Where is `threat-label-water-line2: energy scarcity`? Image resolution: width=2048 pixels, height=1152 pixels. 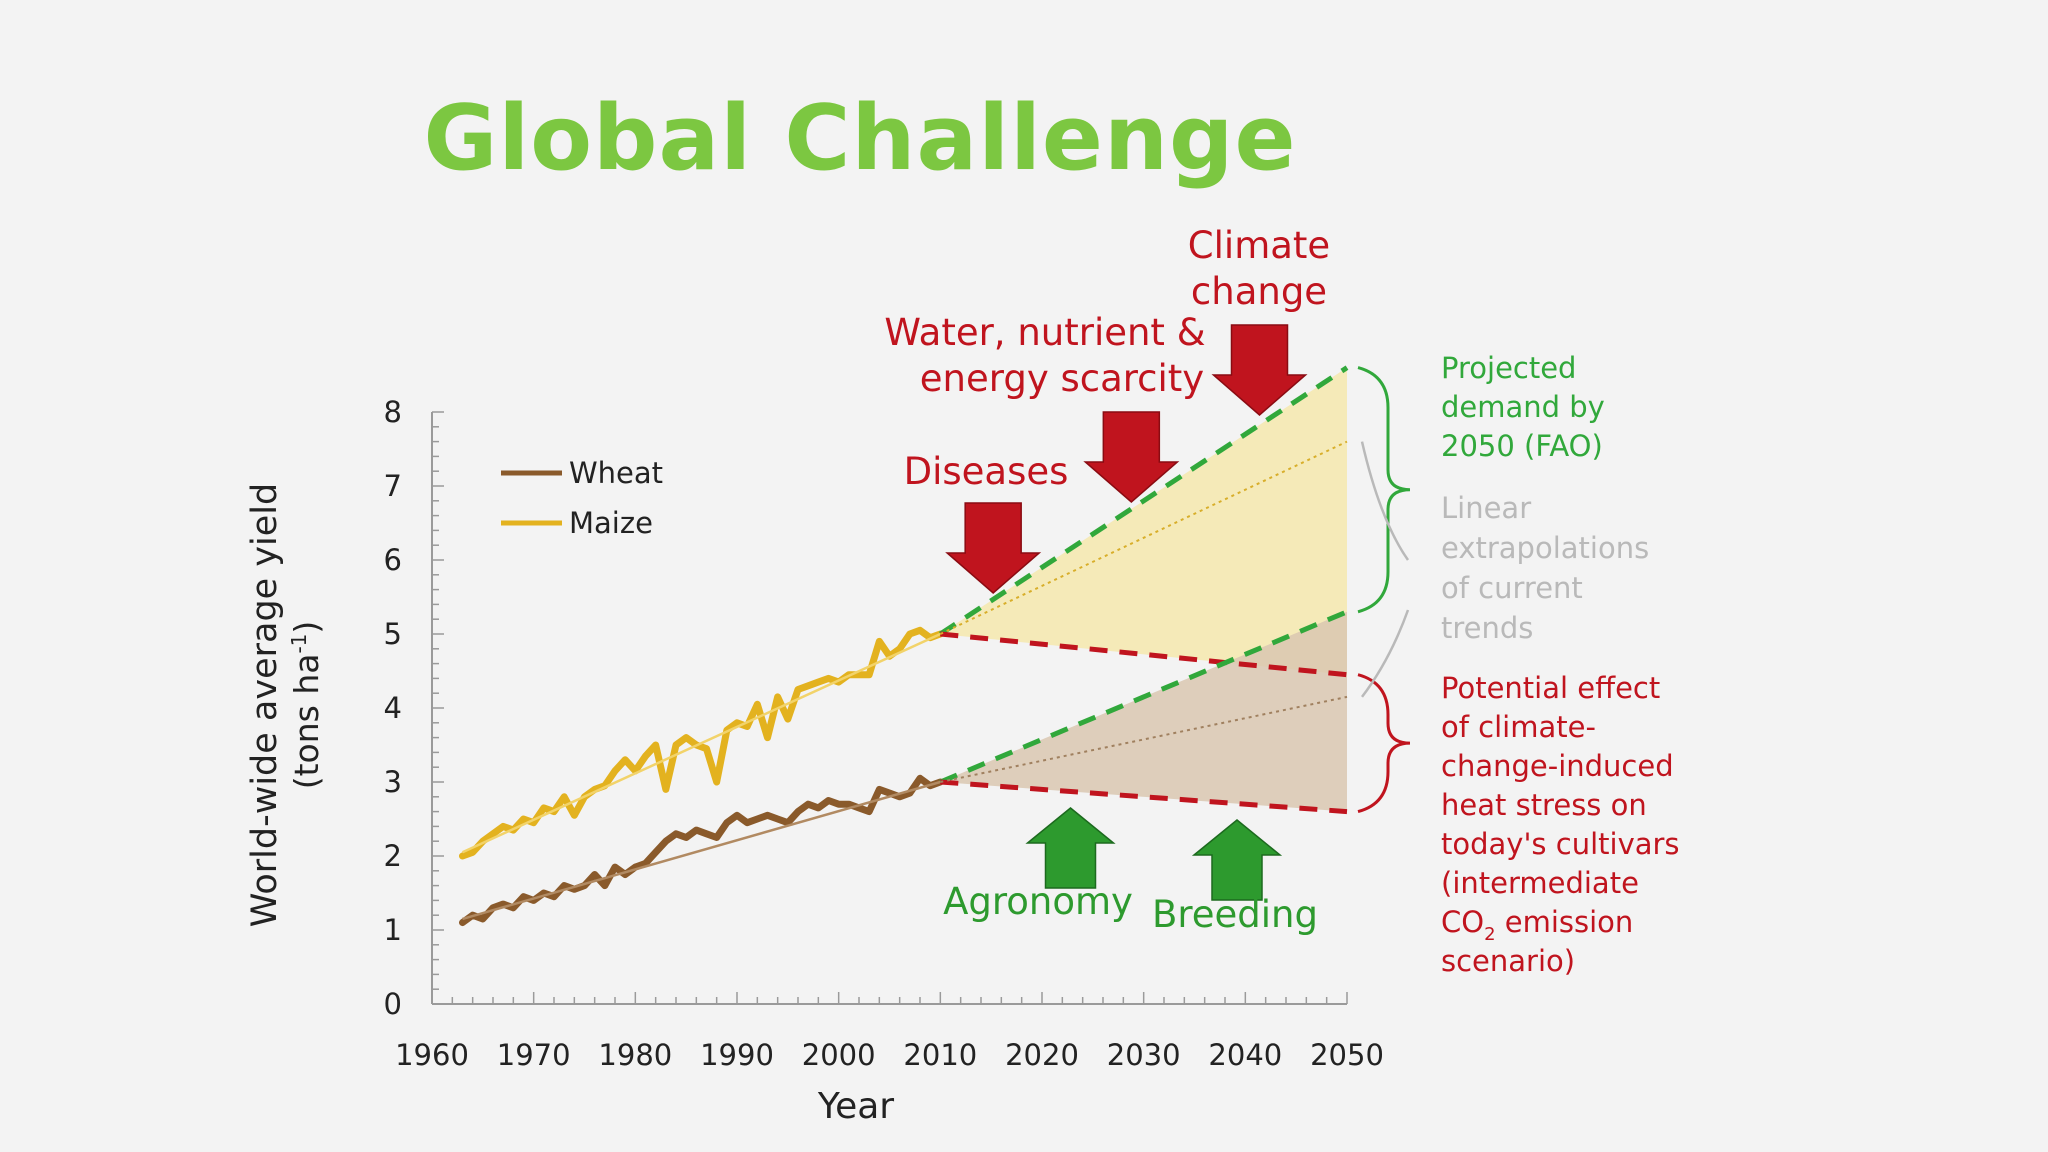
threat-label-water-line2: energy scarcity is located at coordinates (1062, 378).